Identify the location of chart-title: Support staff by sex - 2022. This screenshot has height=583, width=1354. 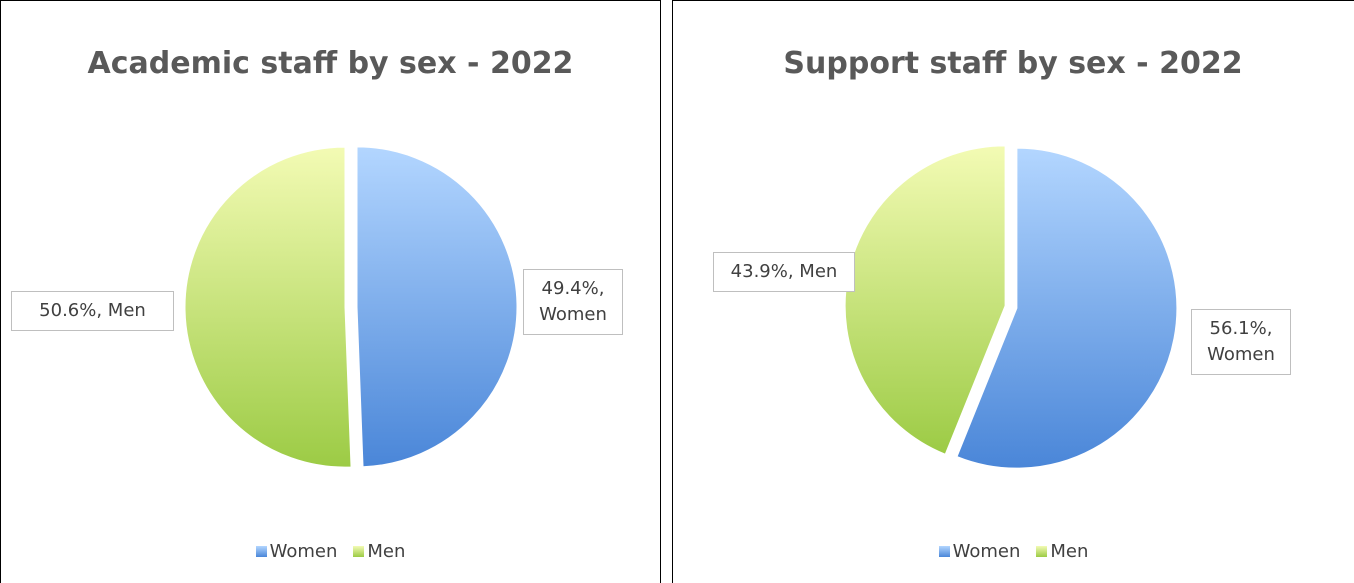
(1012, 63).